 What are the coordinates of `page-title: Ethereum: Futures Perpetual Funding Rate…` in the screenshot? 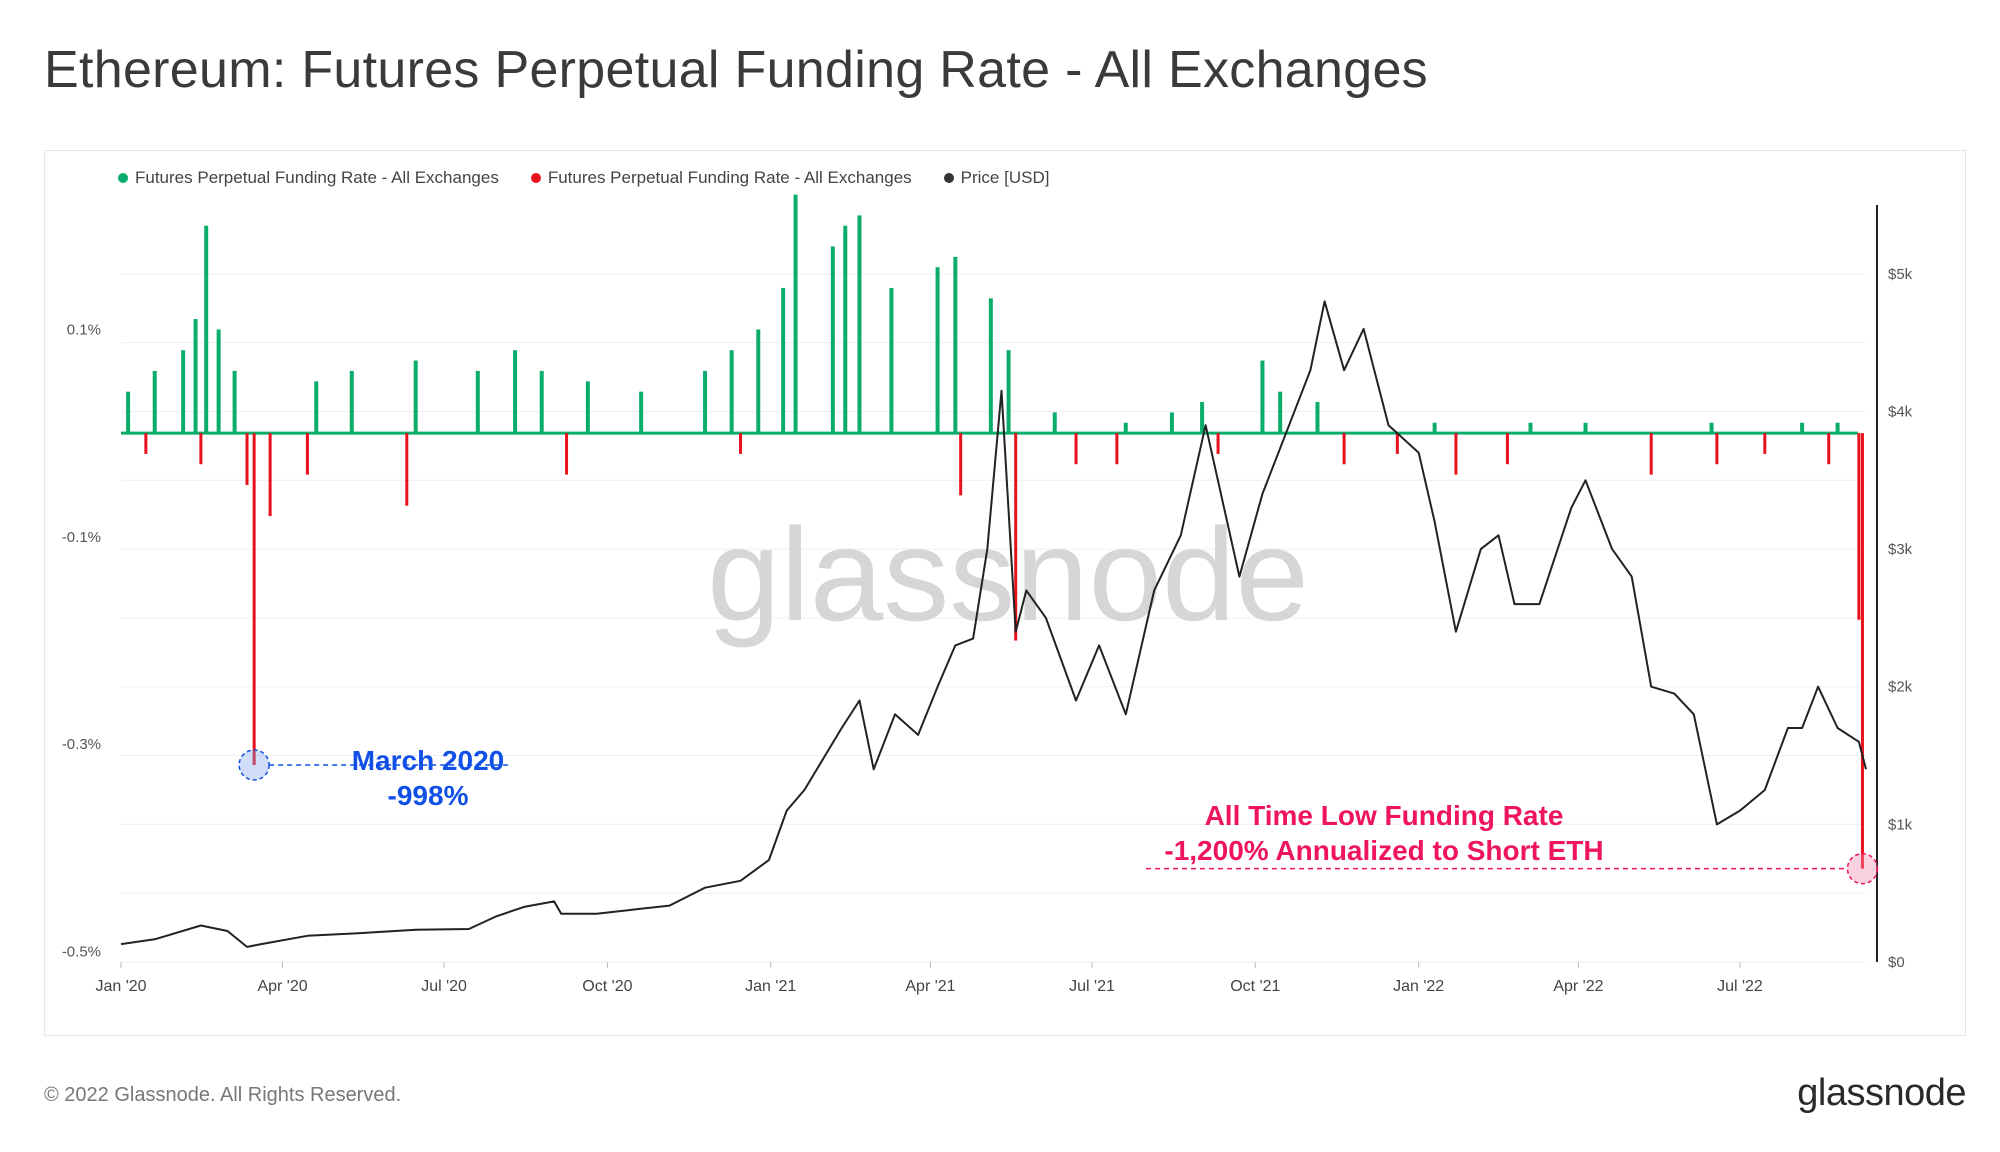 It's located at (736, 70).